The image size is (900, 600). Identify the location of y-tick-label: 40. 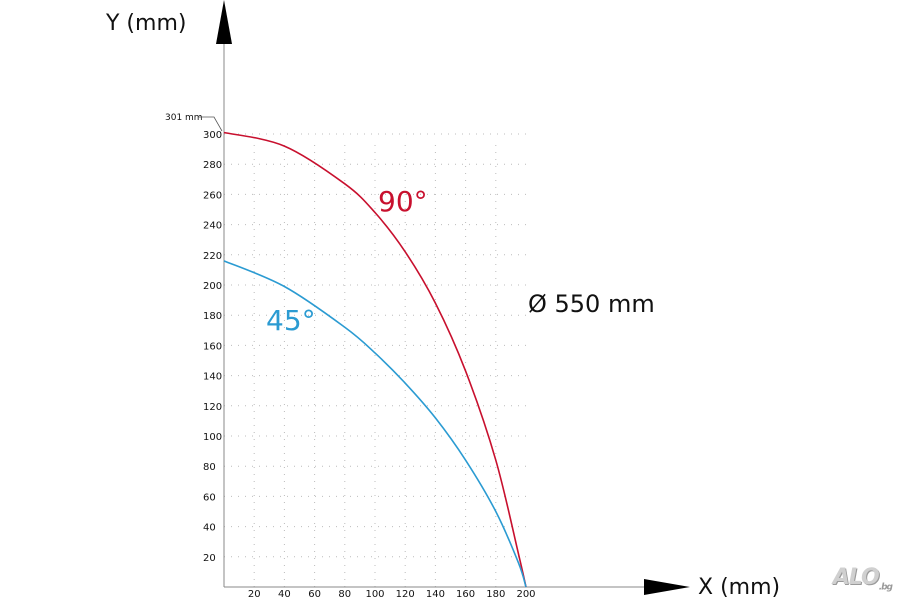
(209, 528).